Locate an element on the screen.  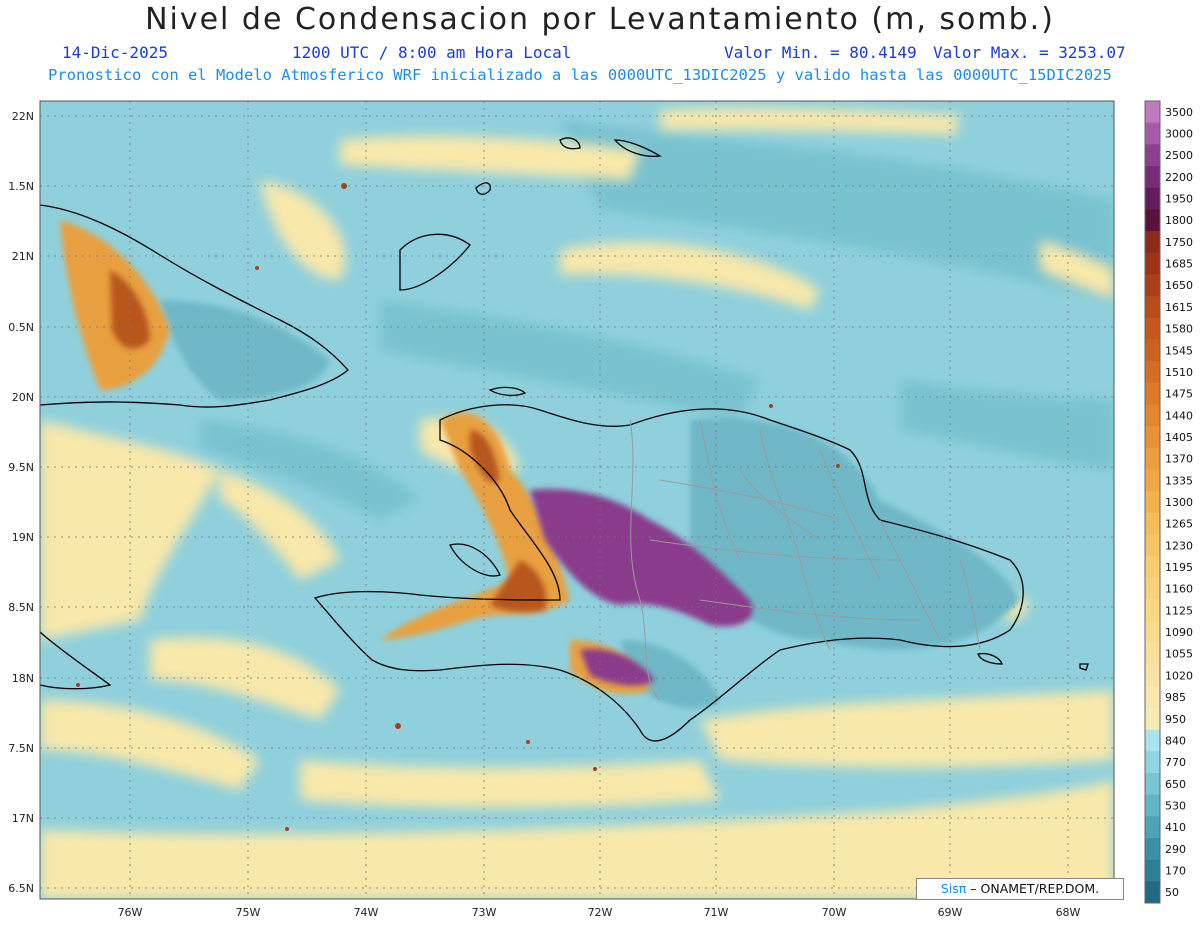
colorbar-label: 1195 is located at coordinates (1179, 567).